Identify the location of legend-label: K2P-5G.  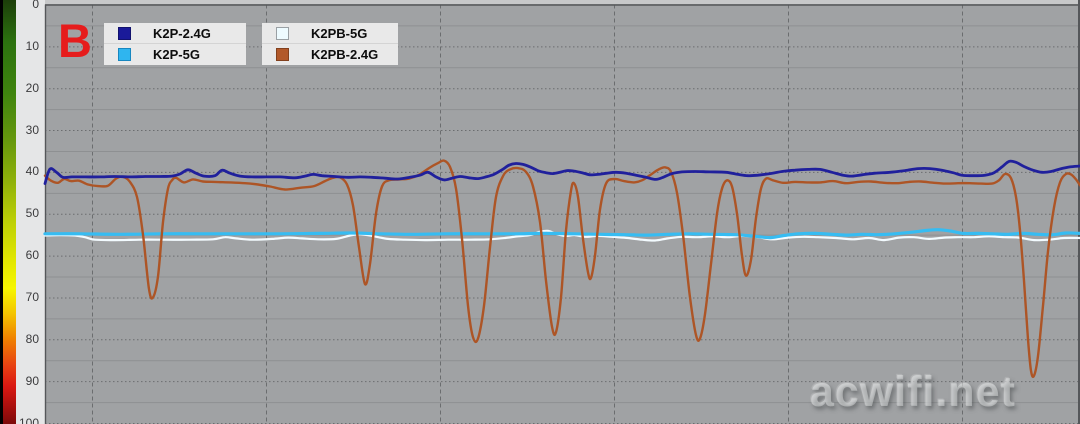
(176, 54).